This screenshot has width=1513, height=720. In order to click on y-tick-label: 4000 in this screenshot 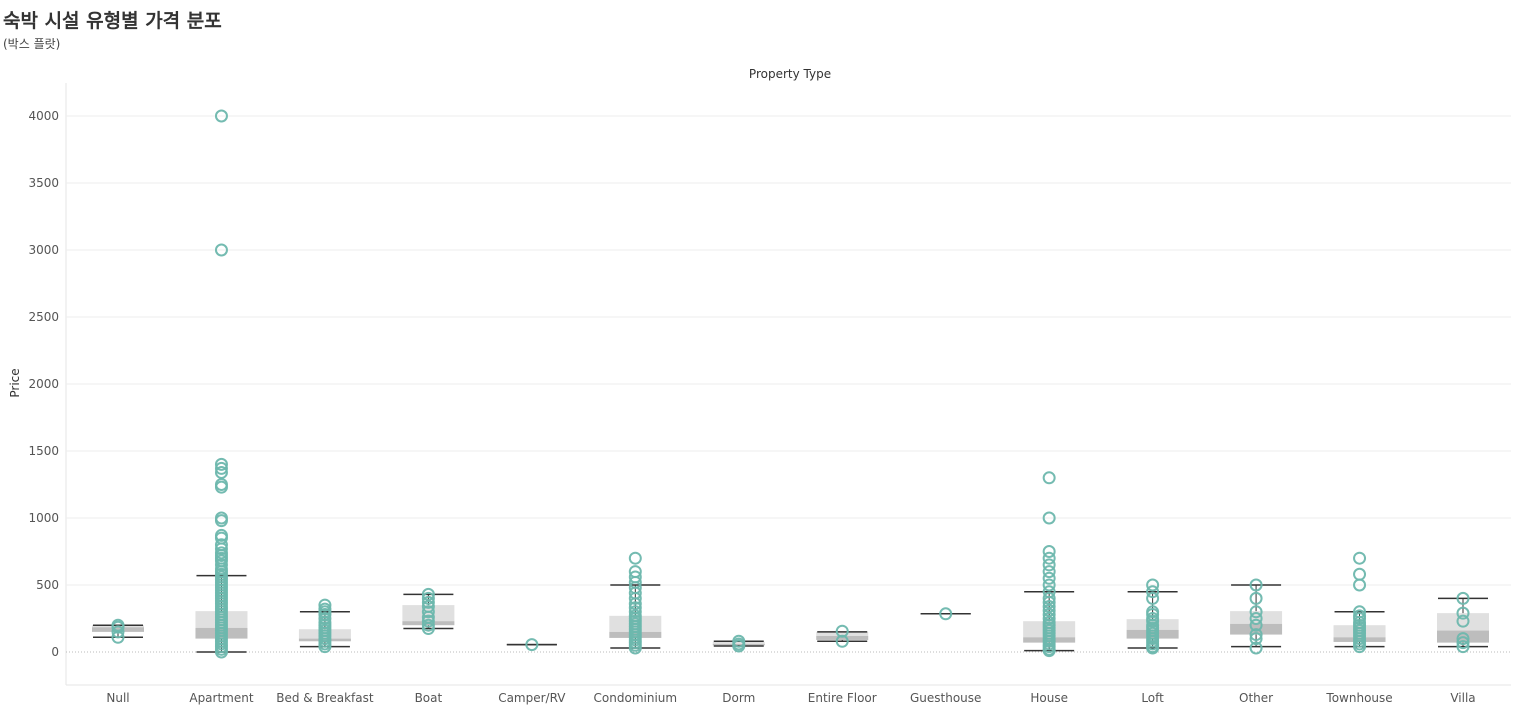, I will do `click(43, 116)`.